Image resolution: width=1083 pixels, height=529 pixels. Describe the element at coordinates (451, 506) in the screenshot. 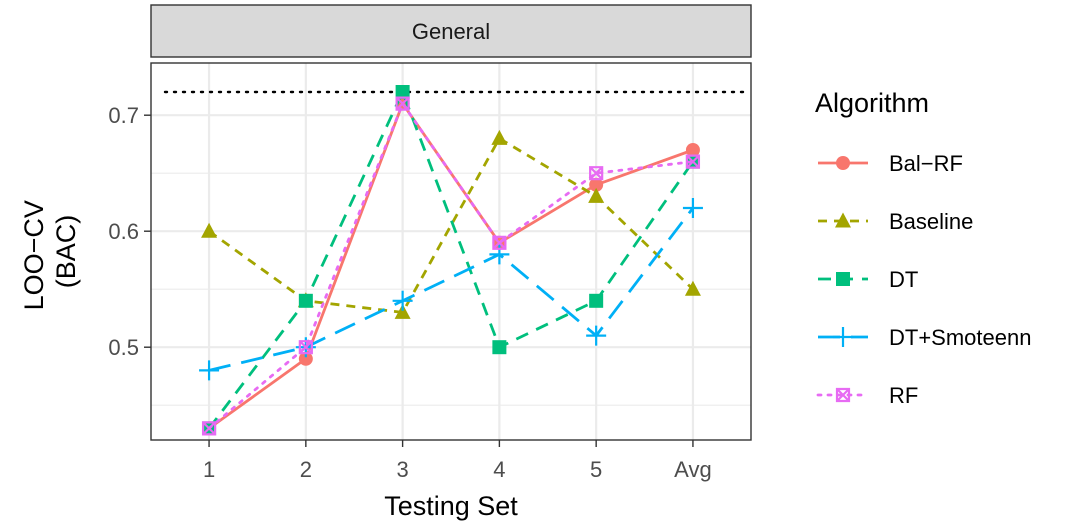

I see `x-axis-title: Testing Set` at that location.